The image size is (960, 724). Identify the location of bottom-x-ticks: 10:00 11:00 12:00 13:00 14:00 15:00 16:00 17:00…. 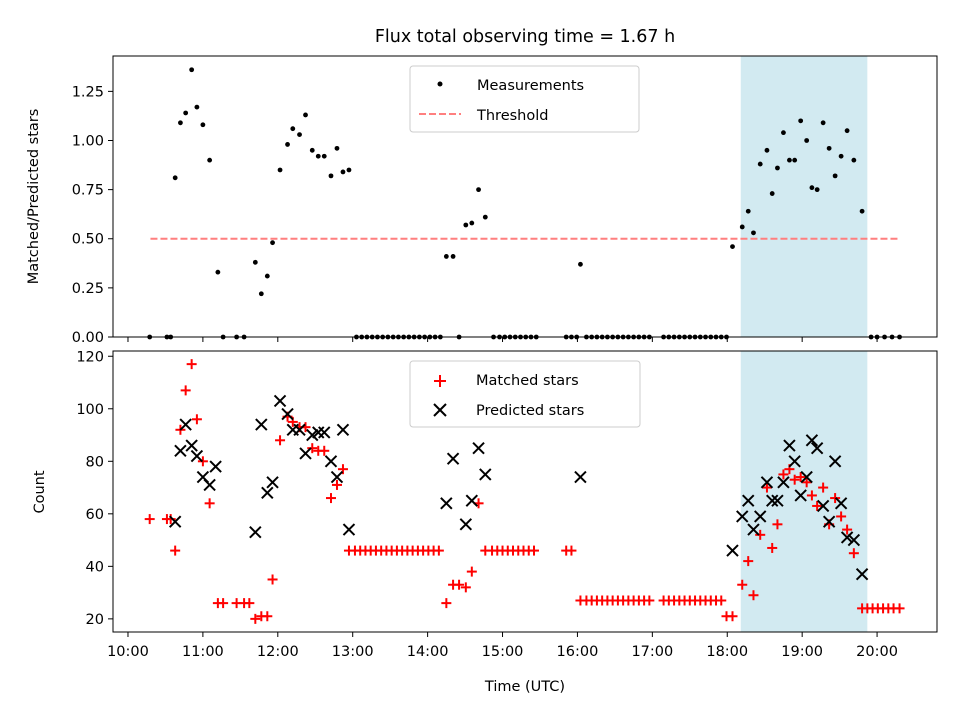
(502, 646).